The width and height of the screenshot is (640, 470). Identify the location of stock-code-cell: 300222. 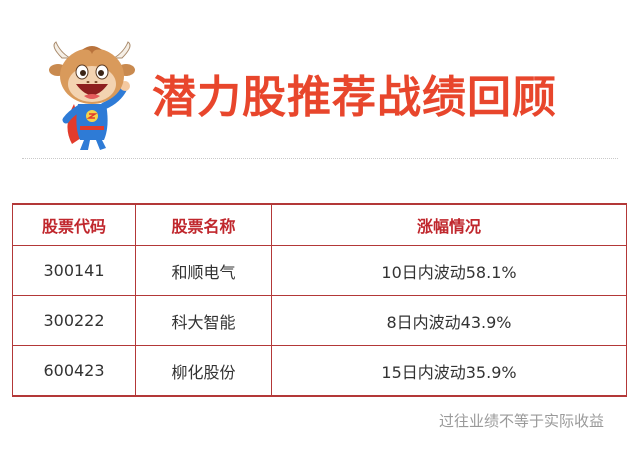
(74, 320).